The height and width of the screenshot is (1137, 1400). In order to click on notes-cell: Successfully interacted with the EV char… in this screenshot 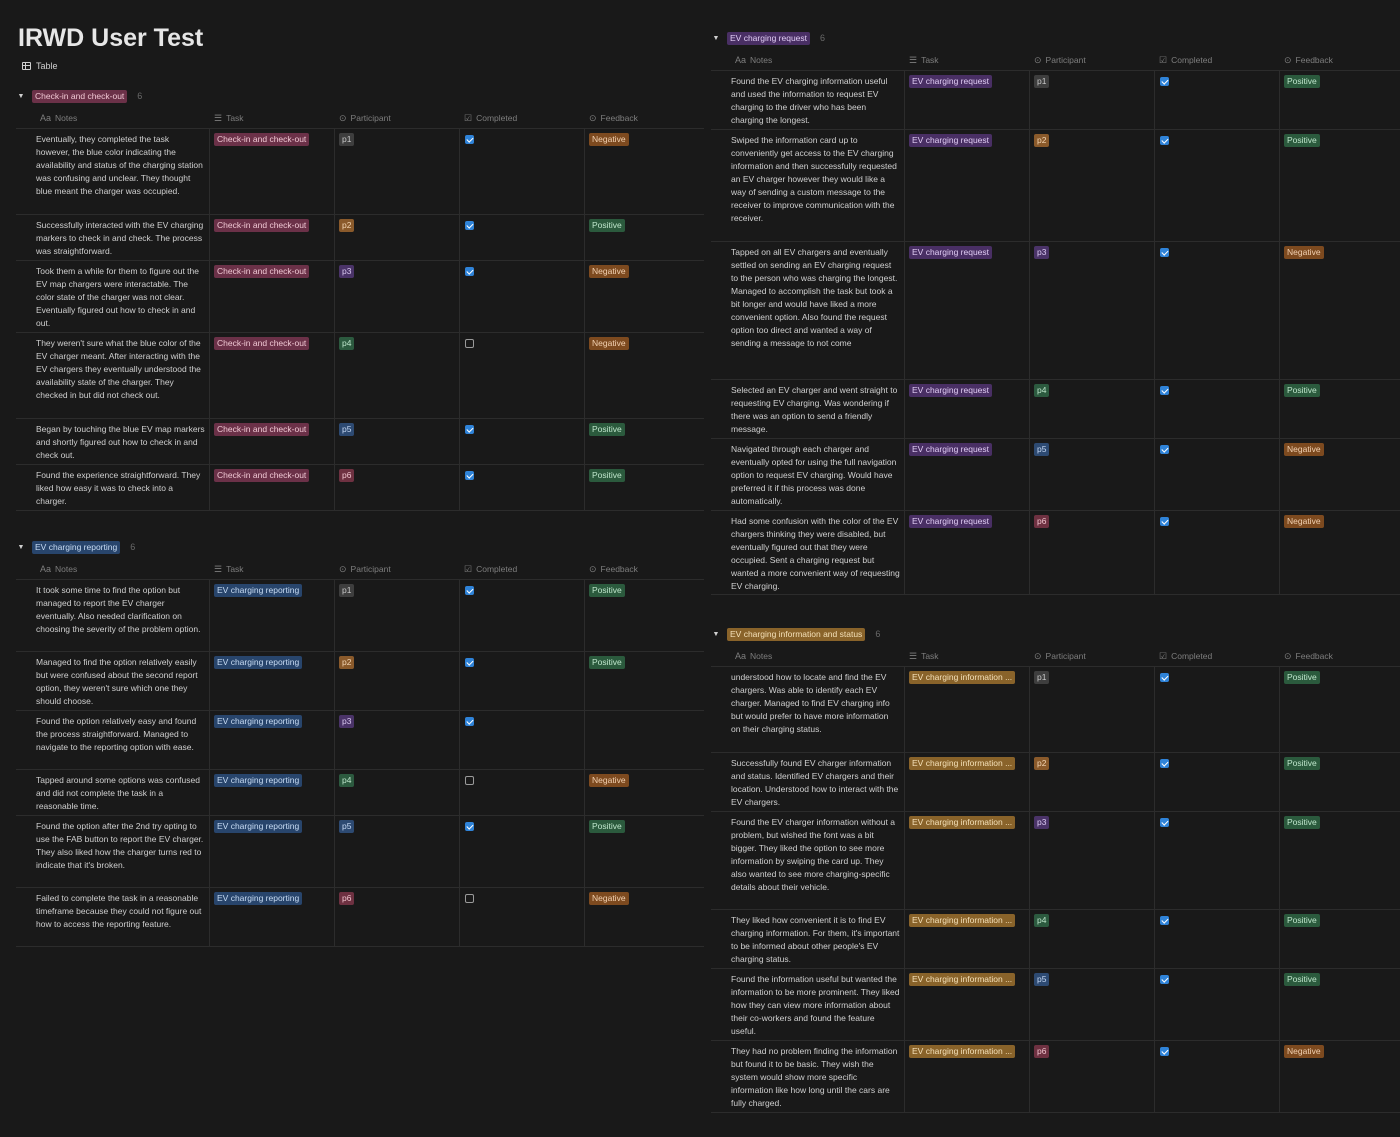, I will do `click(113, 237)`.